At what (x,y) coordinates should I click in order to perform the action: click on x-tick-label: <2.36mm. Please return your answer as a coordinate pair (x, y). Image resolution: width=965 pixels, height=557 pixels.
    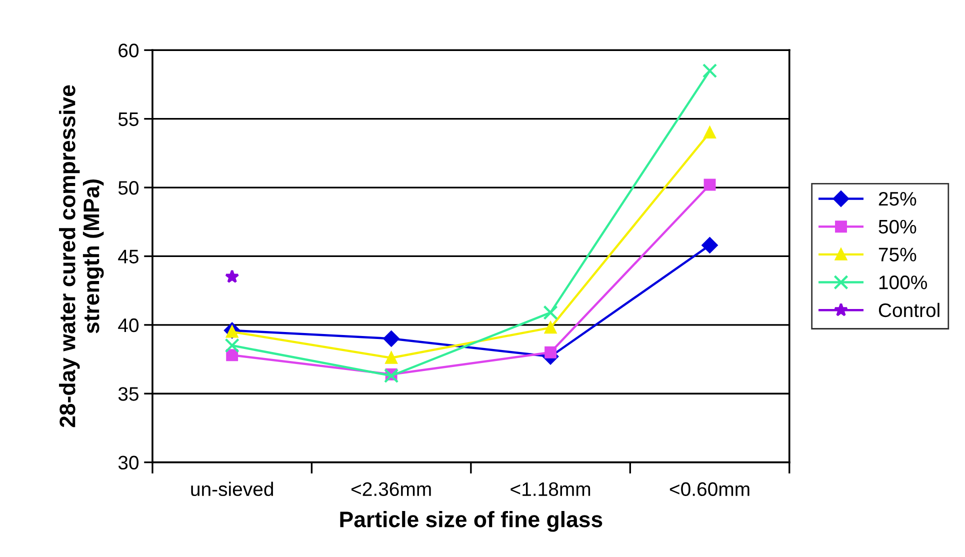
    Looking at the image, I should click on (391, 489).